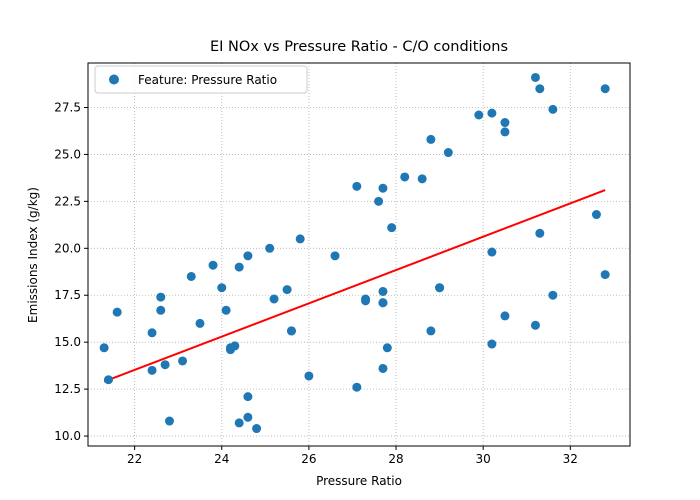 This screenshot has height=500, width=700. What do you see at coordinates (395, 459) in the screenshot?
I see `x-tick-label: 28` at bounding box center [395, 459].